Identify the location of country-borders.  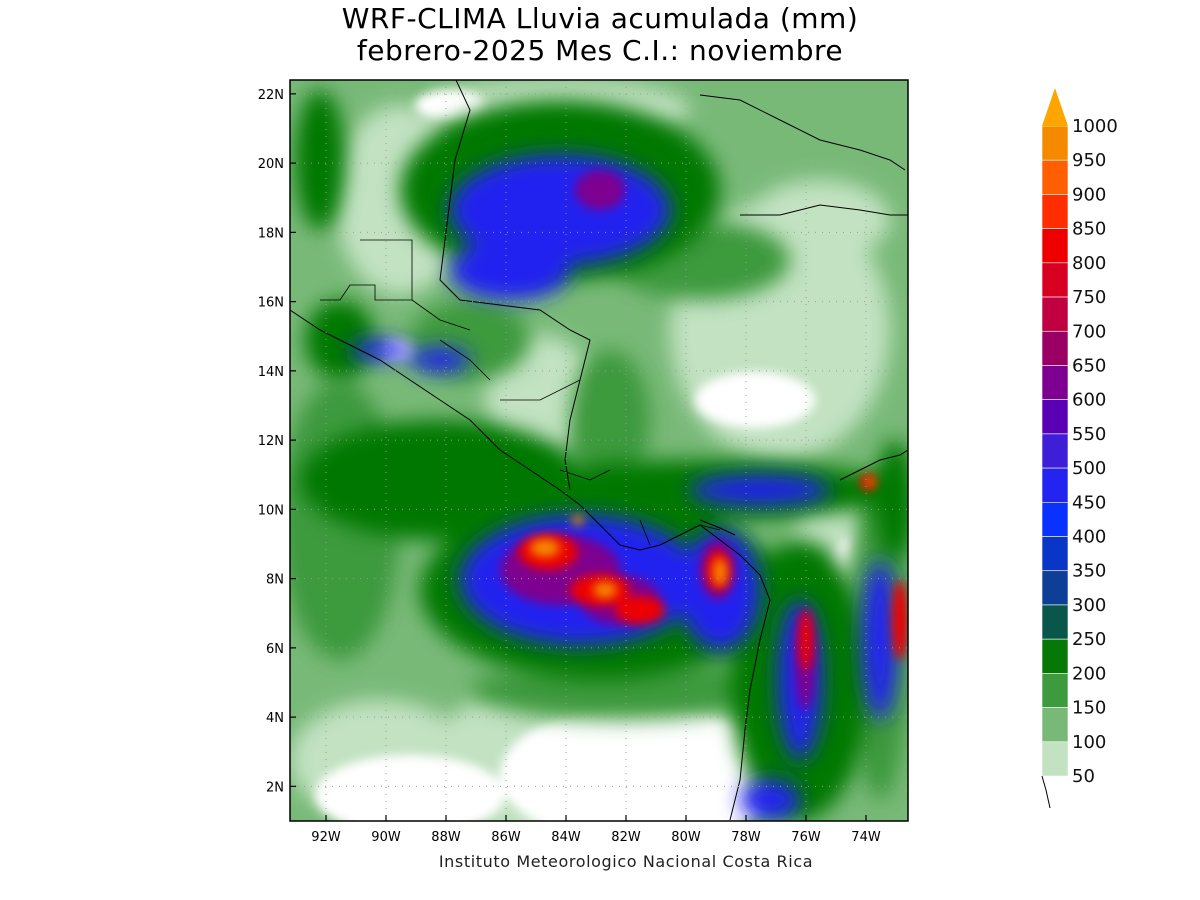
(520, 392).